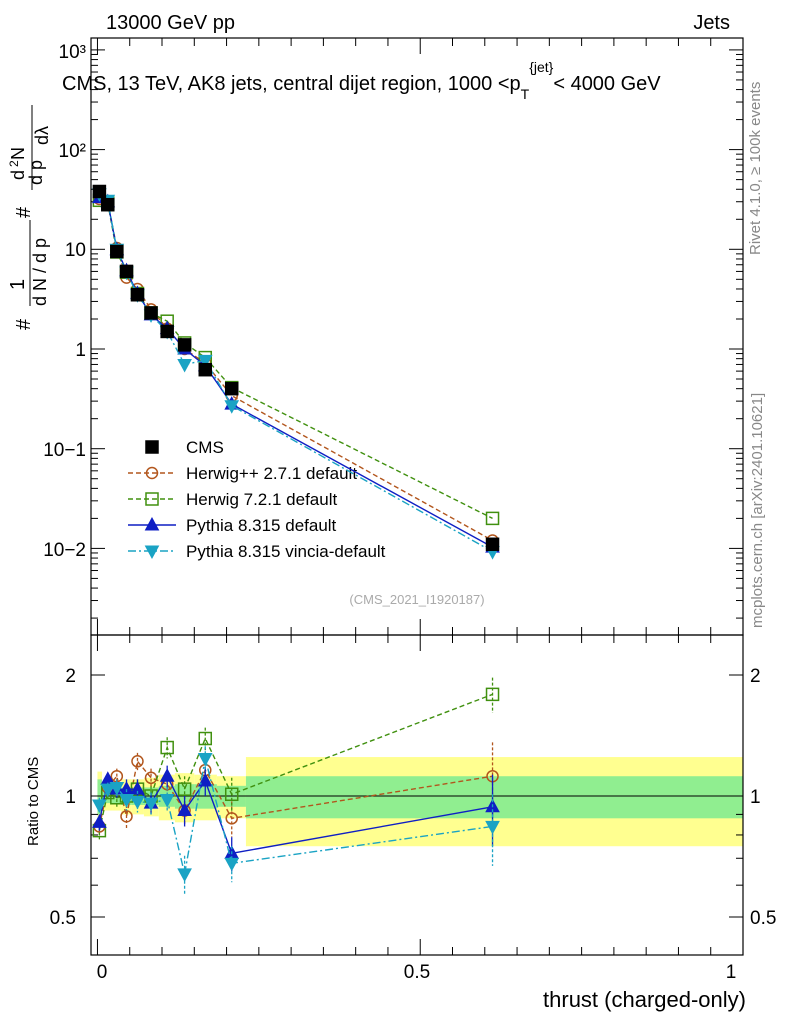 The width and height of the screenshot is (786, 1024). I want to click on legend-label-pythia: Pythia 8.315 default, so click(261, 525).